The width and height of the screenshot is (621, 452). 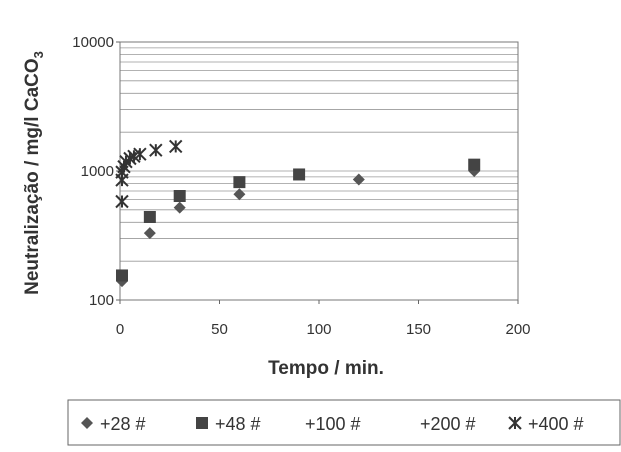 I want to click on legend-label: +28 #, so click(x=123, y=424).